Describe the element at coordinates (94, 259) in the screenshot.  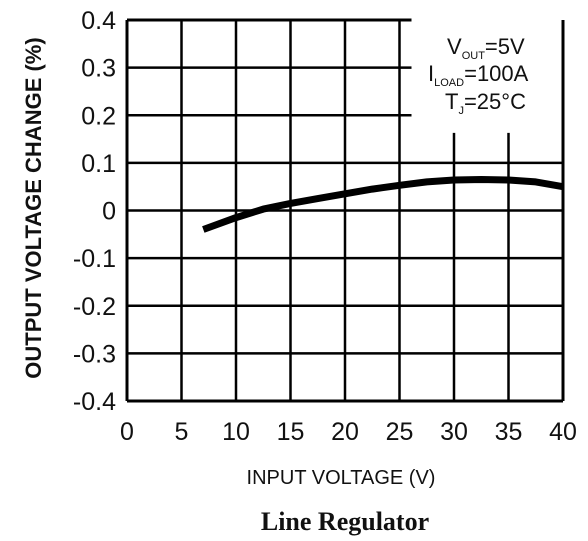
I see `y-tick-label: -0.1` at that location.